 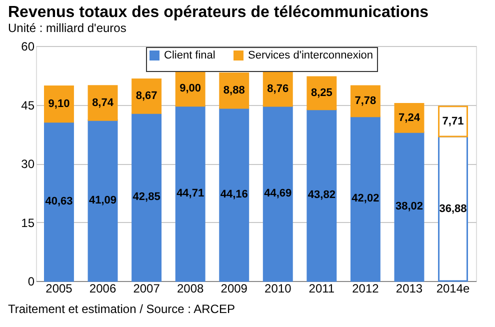 I want to click on data-label: 42,02, so click(x=366, y=198).